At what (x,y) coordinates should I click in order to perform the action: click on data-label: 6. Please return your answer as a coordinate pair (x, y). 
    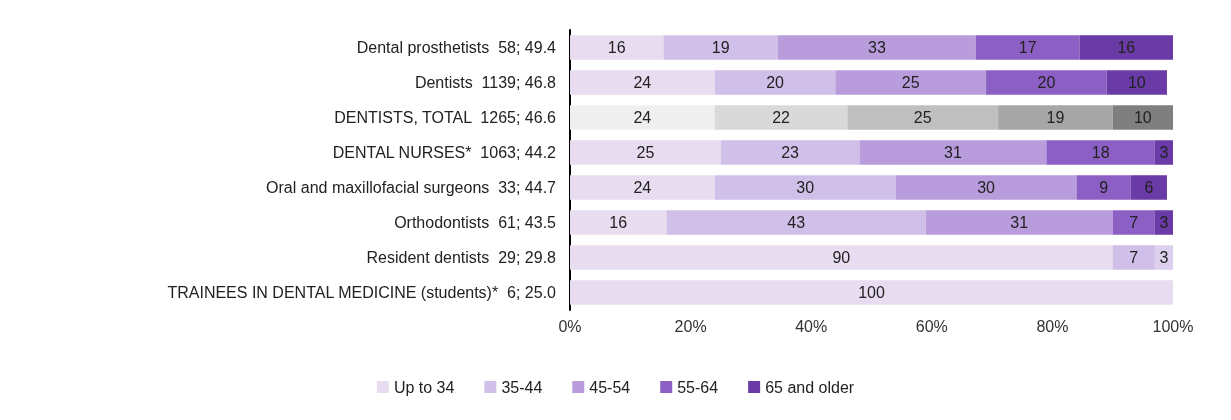
    Looking at the image, I should click on (1149, 187).